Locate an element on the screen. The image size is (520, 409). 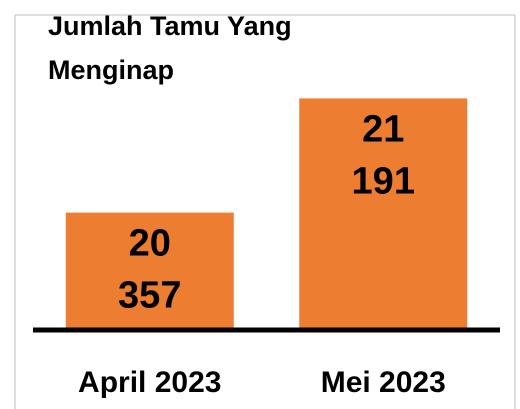
x-tick-label: Mei 2023 is located at coordinates (383, 382).